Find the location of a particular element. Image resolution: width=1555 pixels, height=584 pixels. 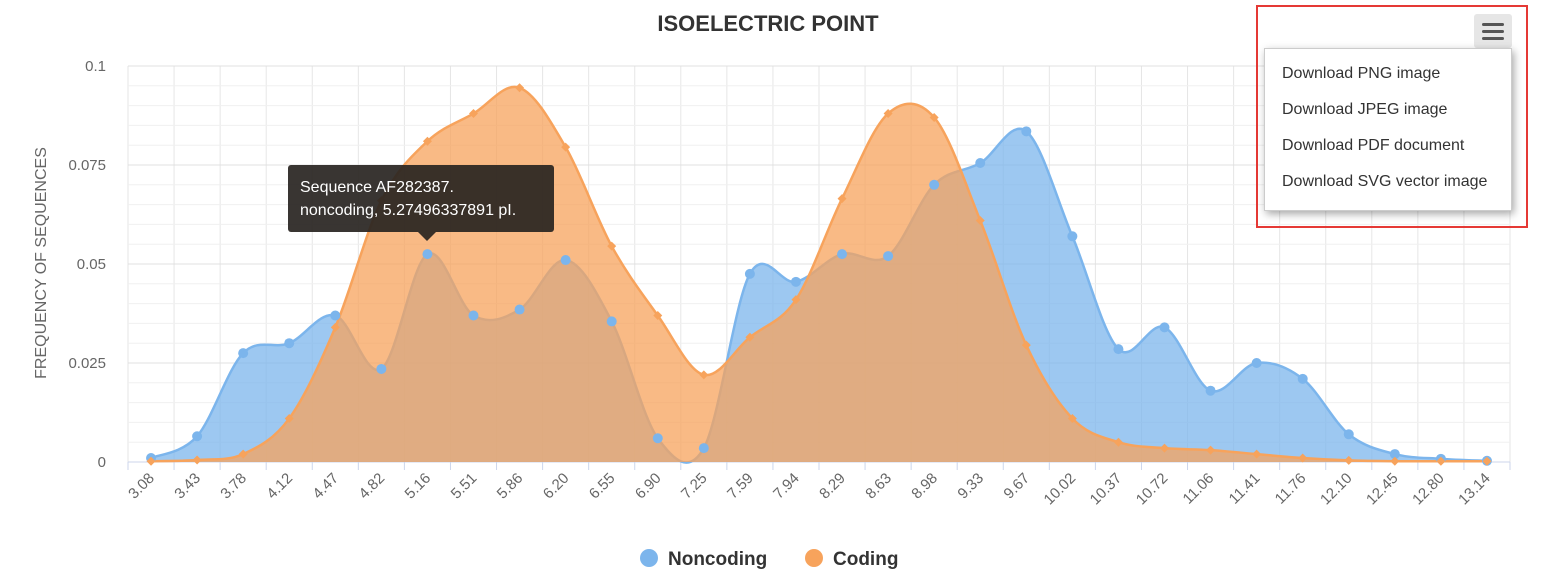

download-svg-item: Download SVG vector image is located at coordinates (1385, 181).